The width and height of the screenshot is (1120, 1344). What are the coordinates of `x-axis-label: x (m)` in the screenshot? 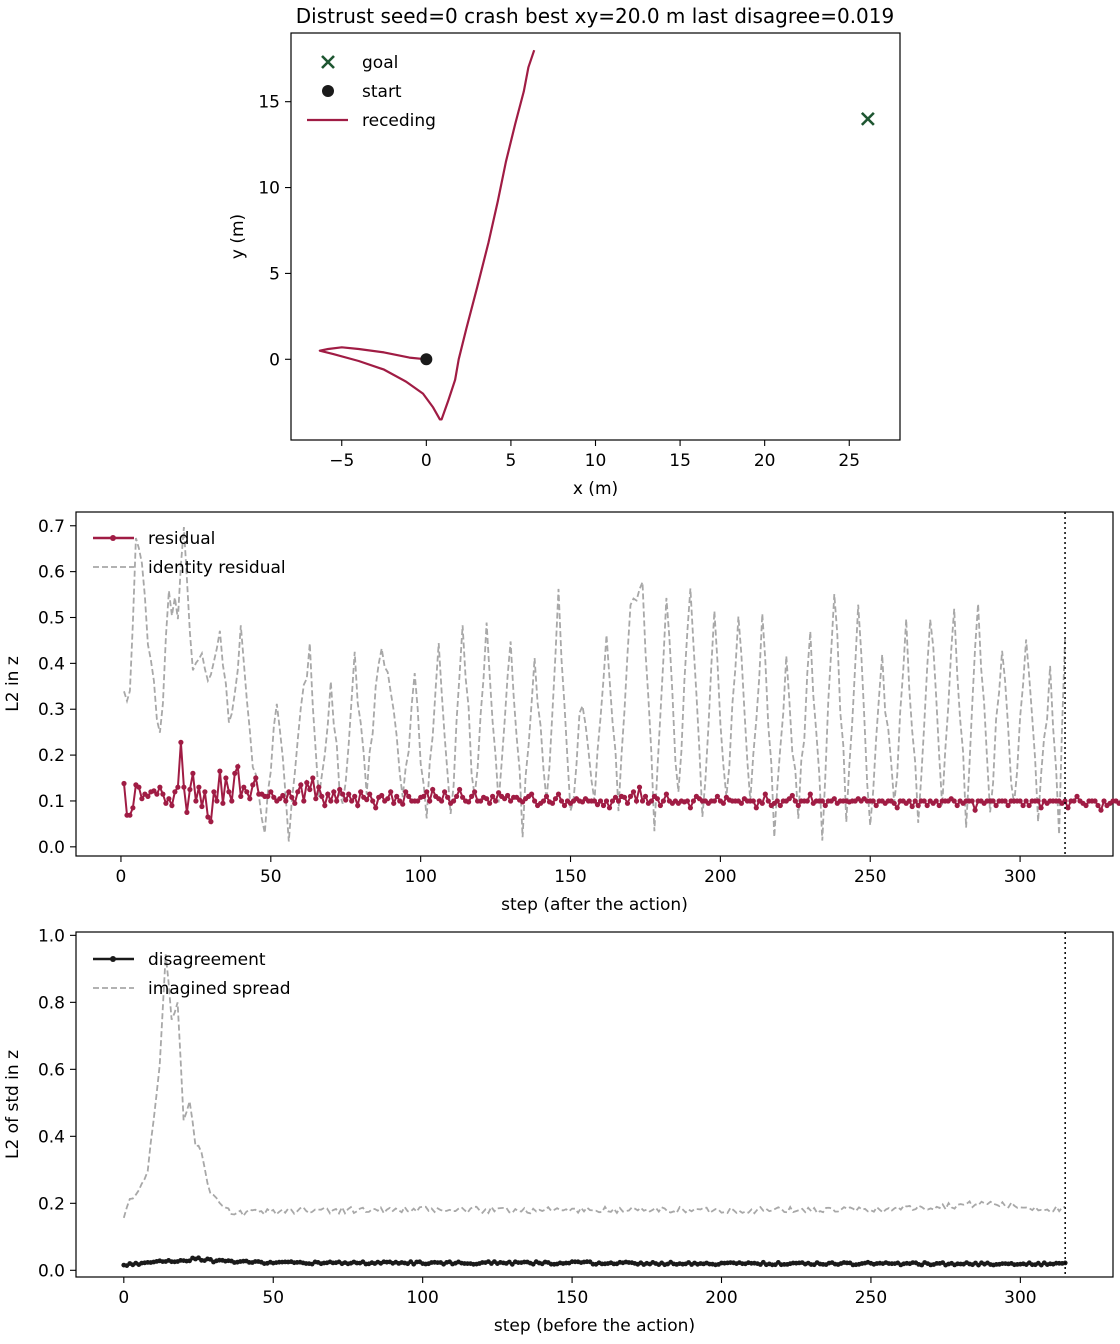 It's located at (595, 489).